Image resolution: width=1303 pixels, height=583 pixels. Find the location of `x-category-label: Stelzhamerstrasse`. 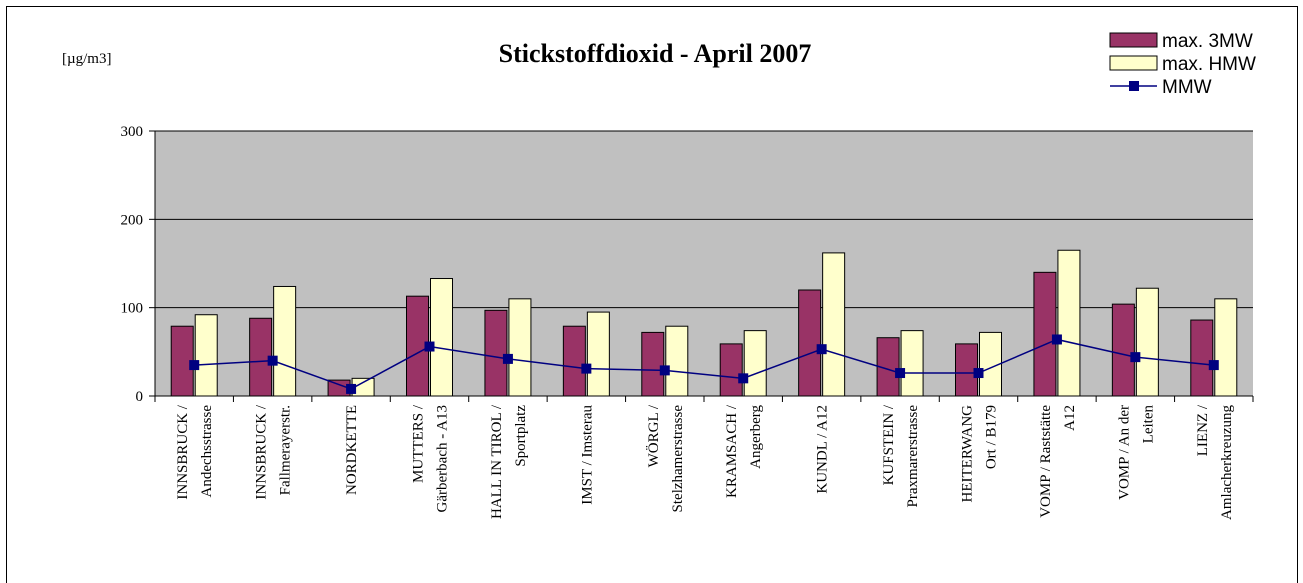

x-category-label: Stelzhamerstrasse is located at coordinates (678, 459).